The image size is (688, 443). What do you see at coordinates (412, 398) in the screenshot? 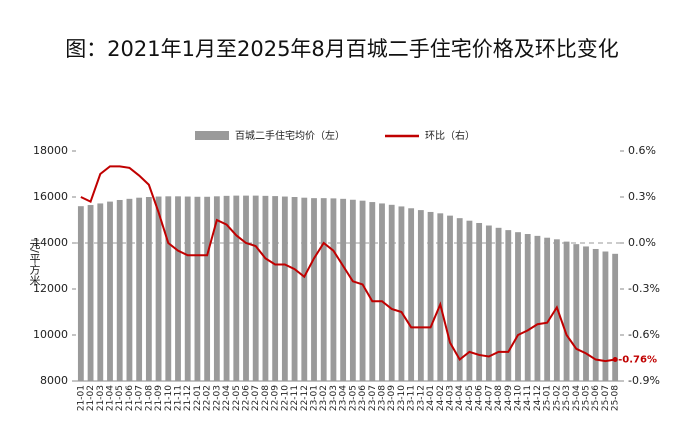
I see `x-tick-label: 23-11` at bounding box center [412, 398].